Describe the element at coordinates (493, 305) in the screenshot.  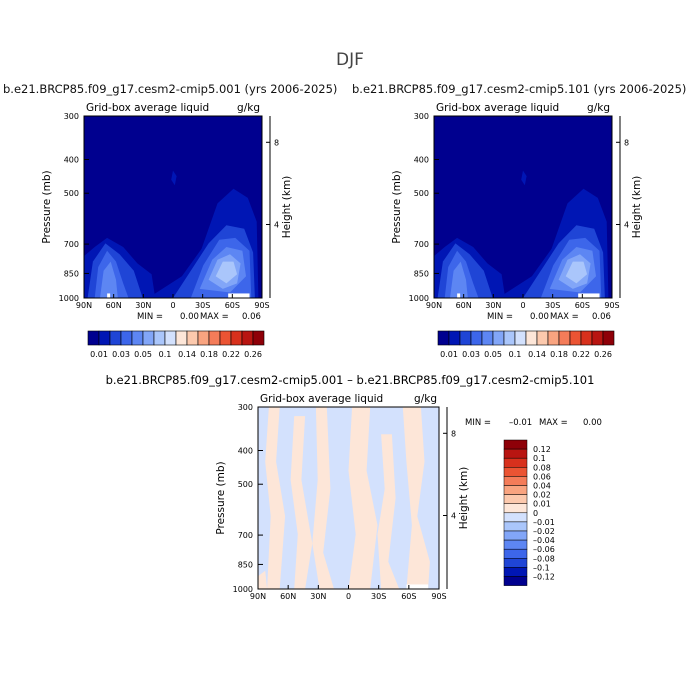
I see `x-tick-label: 30N` at that location.